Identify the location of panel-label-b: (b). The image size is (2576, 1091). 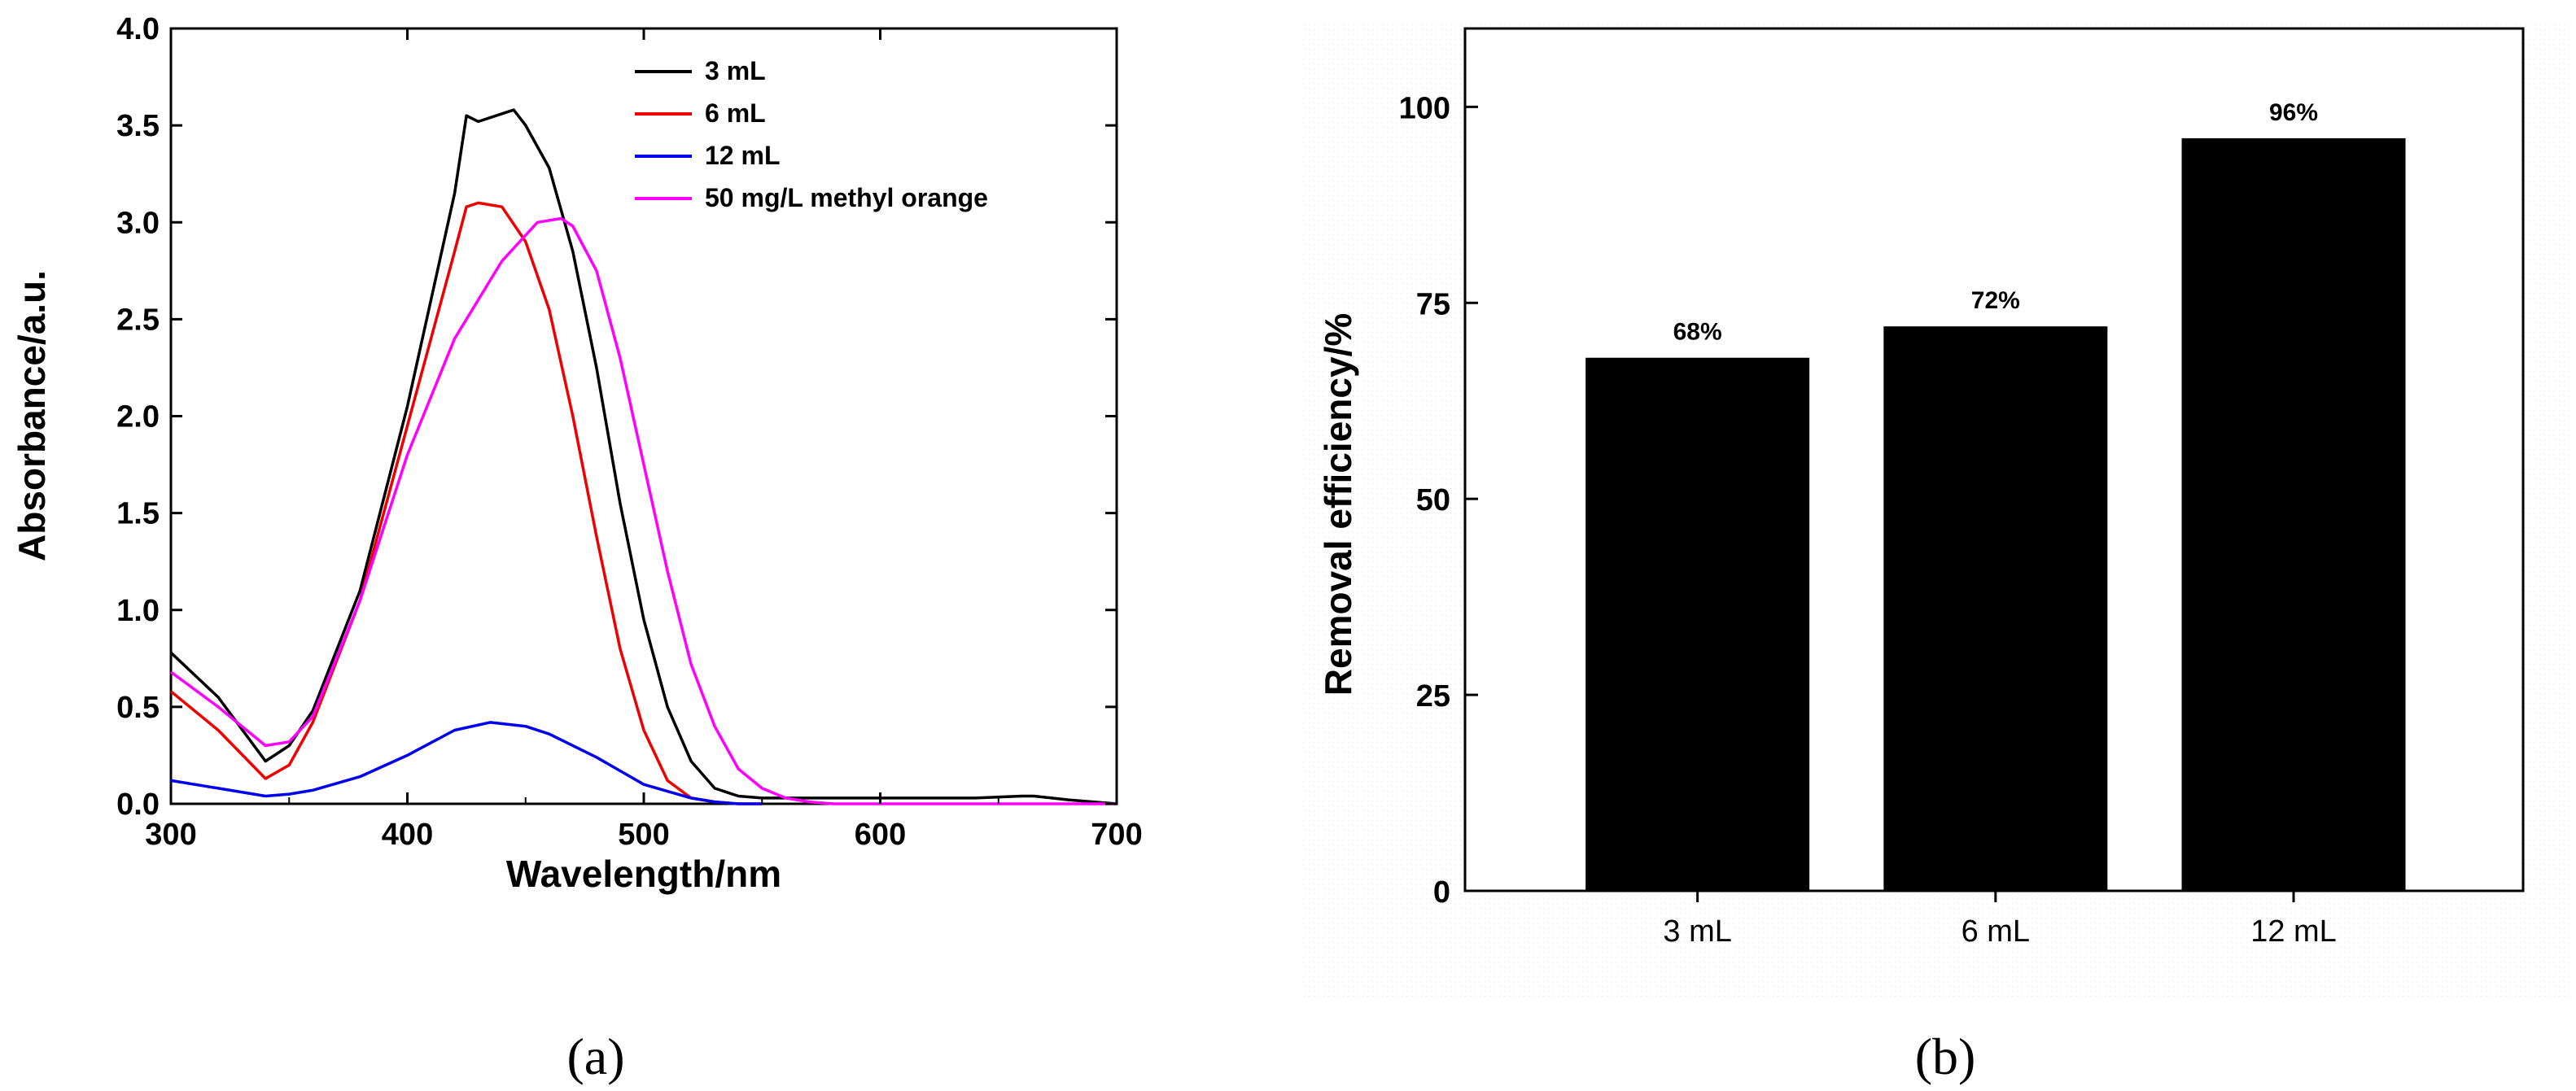
(1945, 1056).